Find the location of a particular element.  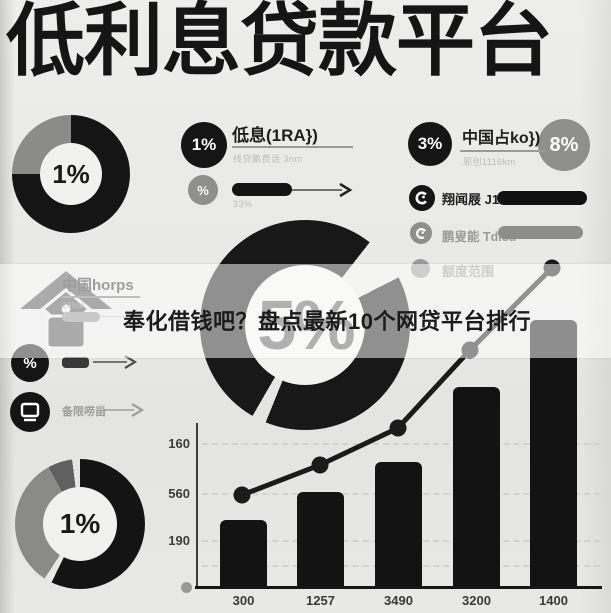

row2-label: 鹏叟能 Tdied is located at coordinates (479, 237).